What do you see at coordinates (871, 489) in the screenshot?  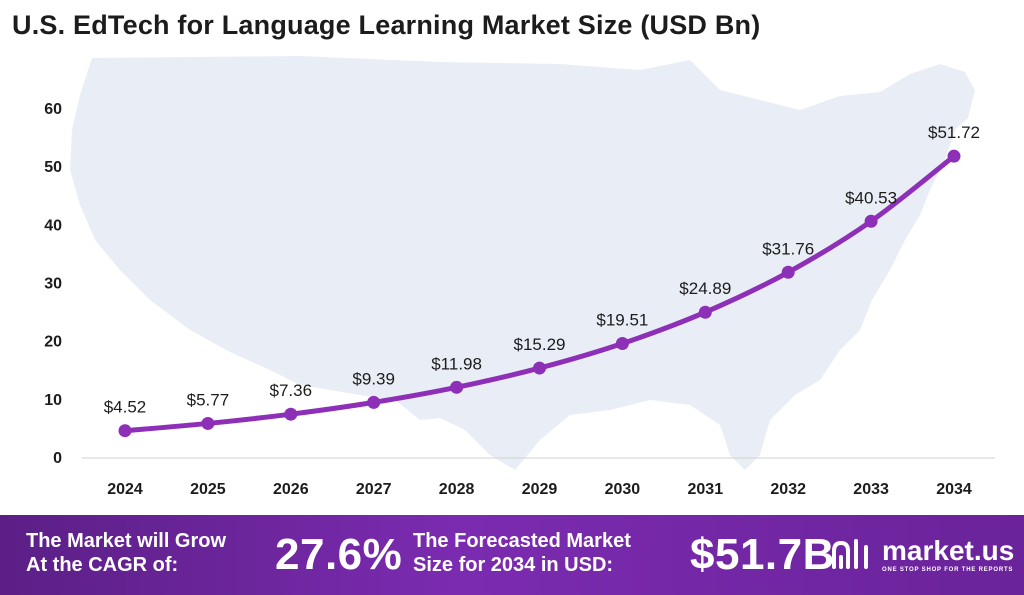 I see `x-tick-label: 2033` at bounding box center [871, 489].